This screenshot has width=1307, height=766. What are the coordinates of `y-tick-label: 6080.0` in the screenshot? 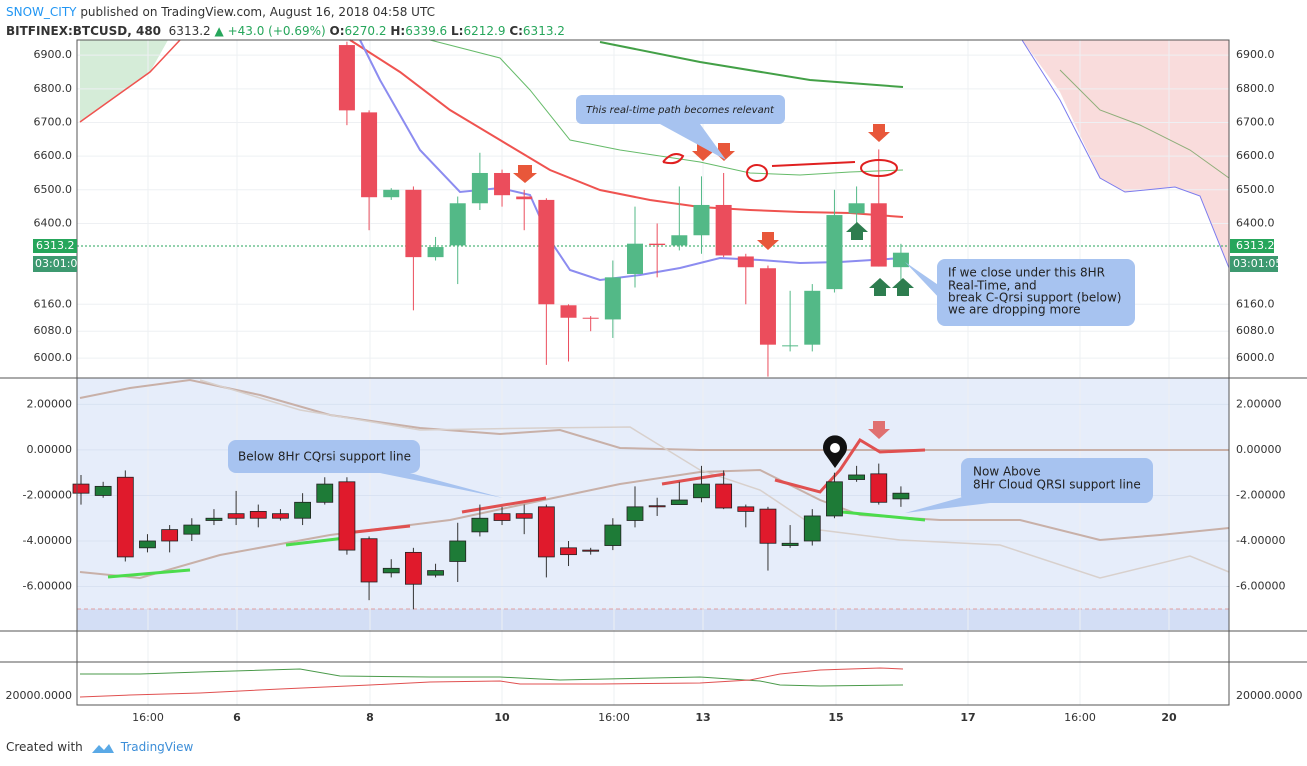 It's located at (53, 330).